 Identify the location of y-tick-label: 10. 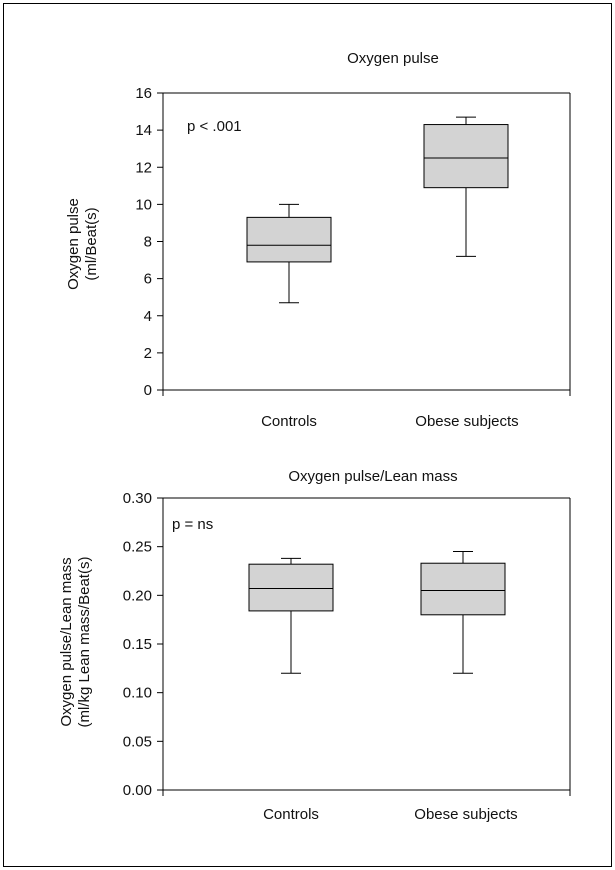
(143, 204).